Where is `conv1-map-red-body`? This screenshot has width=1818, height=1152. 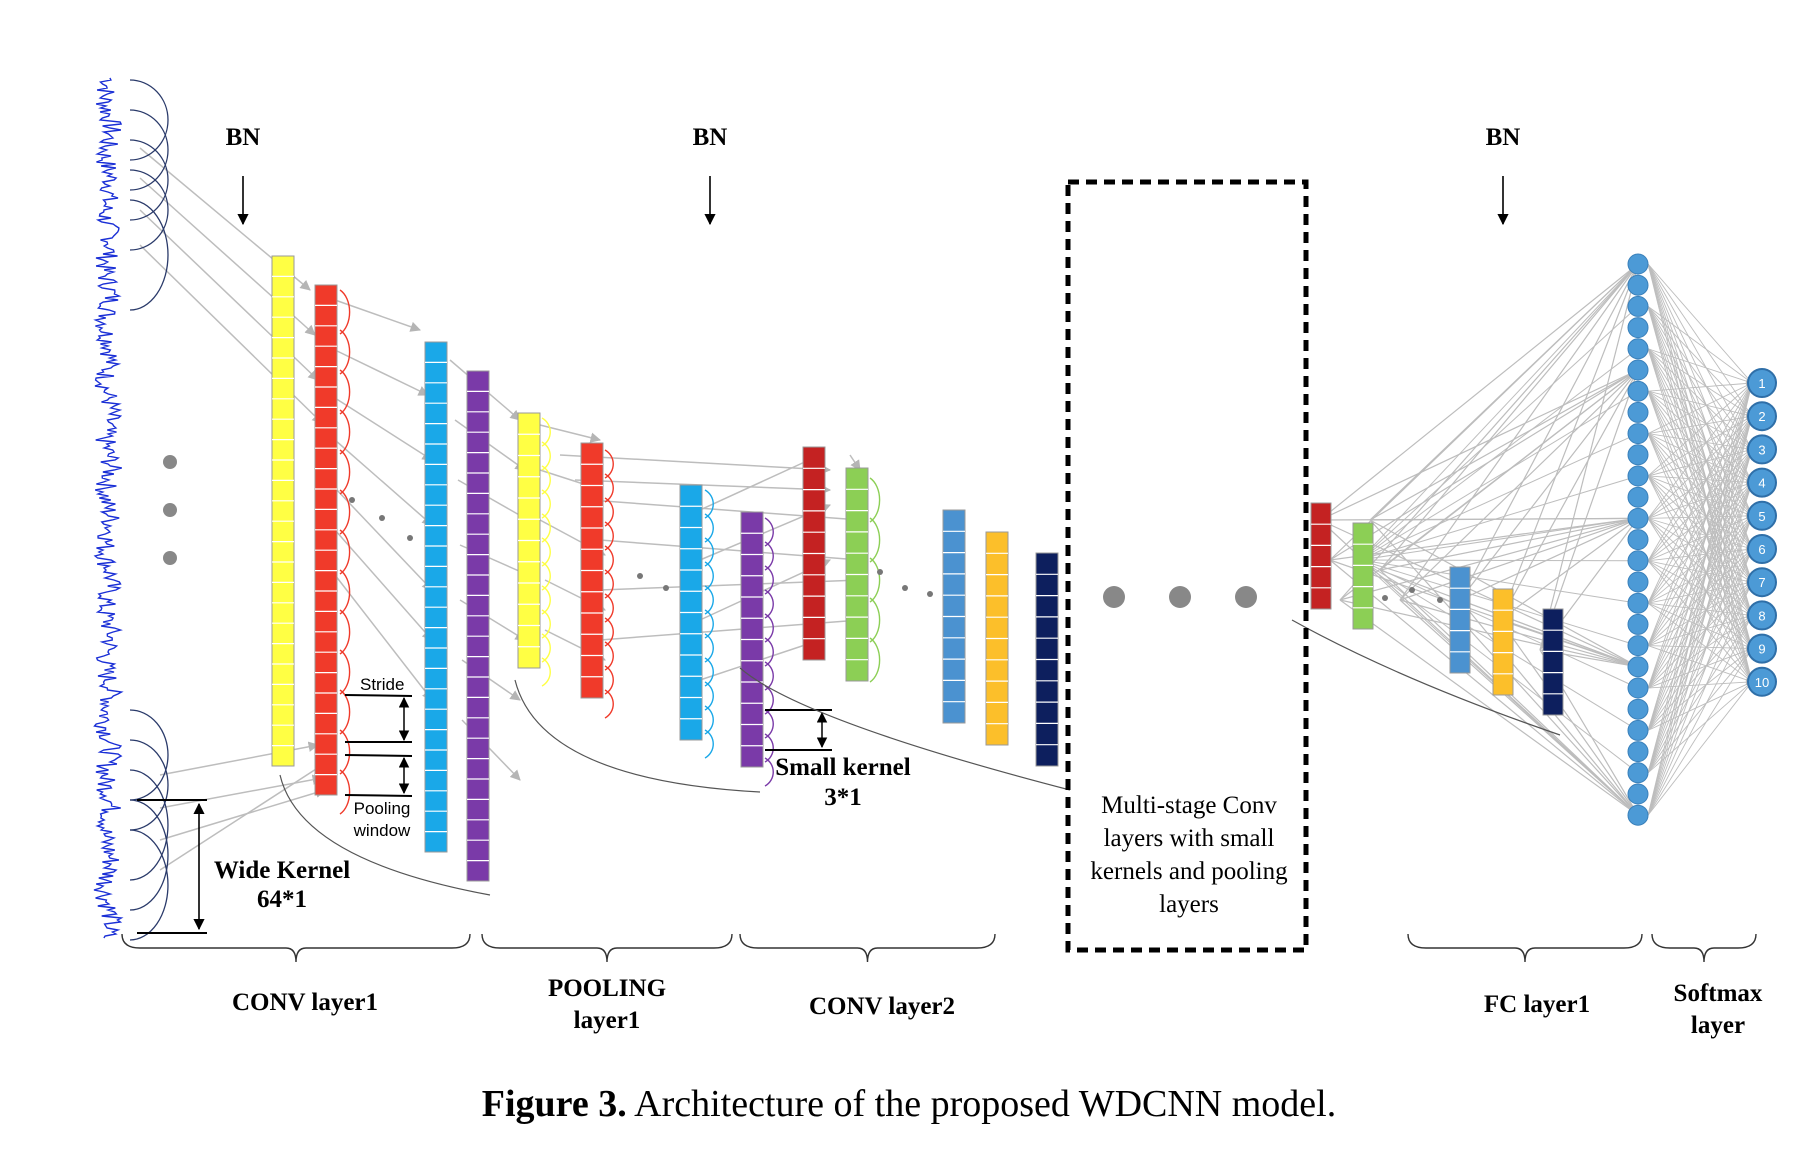 conv1-map-red-body is located at coordinates (326, 540).